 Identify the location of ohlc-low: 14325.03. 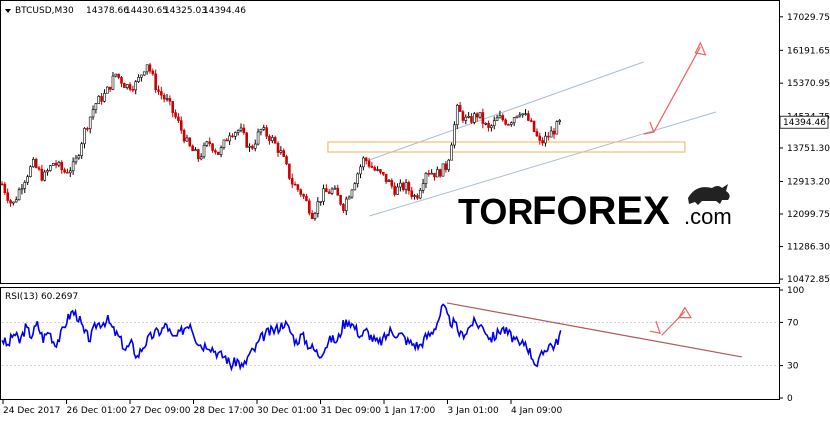
(185, 11).